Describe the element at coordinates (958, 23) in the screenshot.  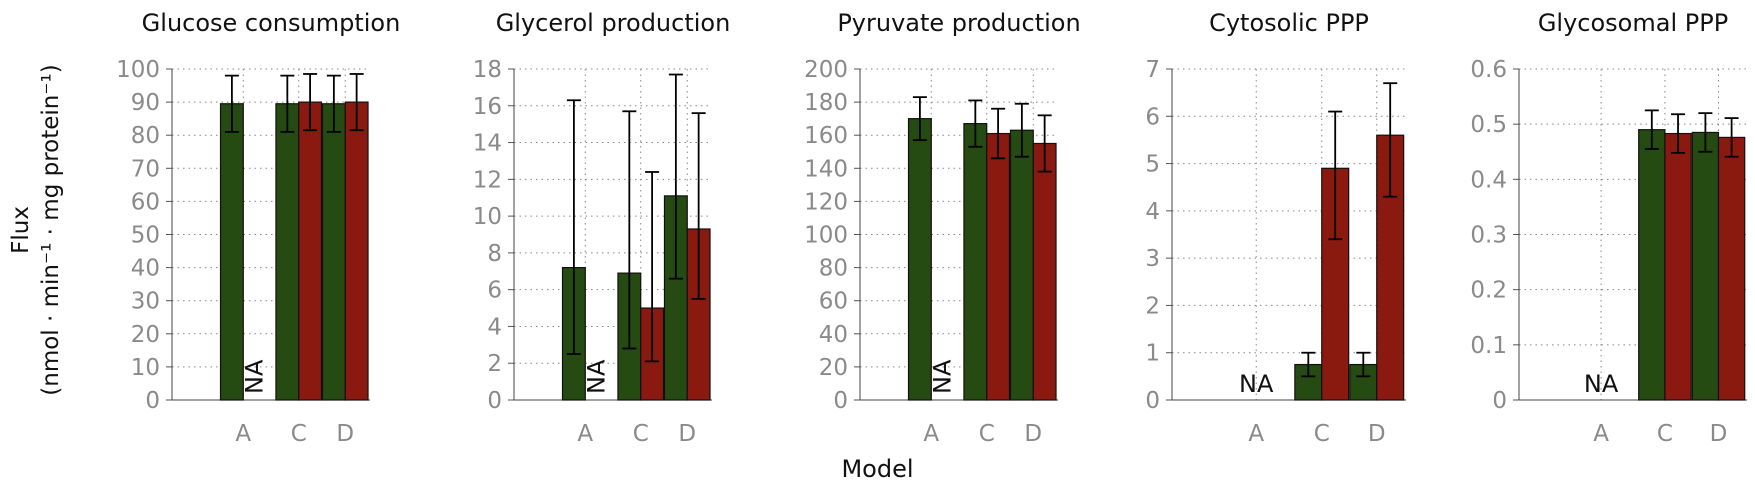
I see `chart-title-2: Pyruvate production` at that location.